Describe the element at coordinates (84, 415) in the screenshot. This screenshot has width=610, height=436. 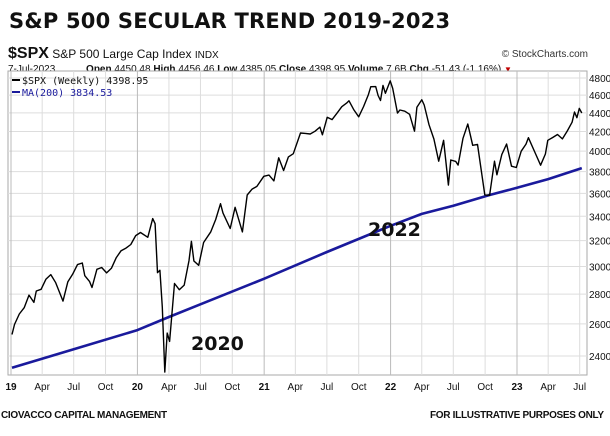
I see `footer-left: CIOVACCO CAPITAL MANAGEMENT` at that location.